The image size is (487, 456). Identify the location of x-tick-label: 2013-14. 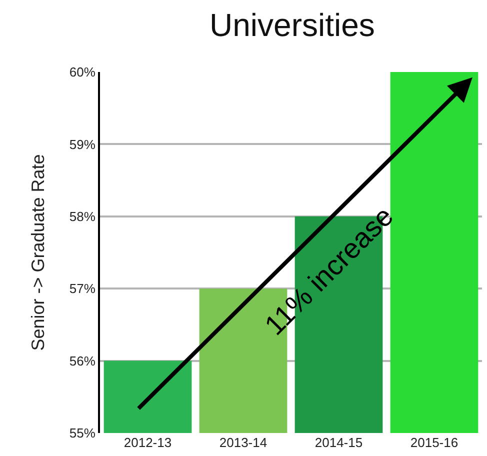
(243, 442).